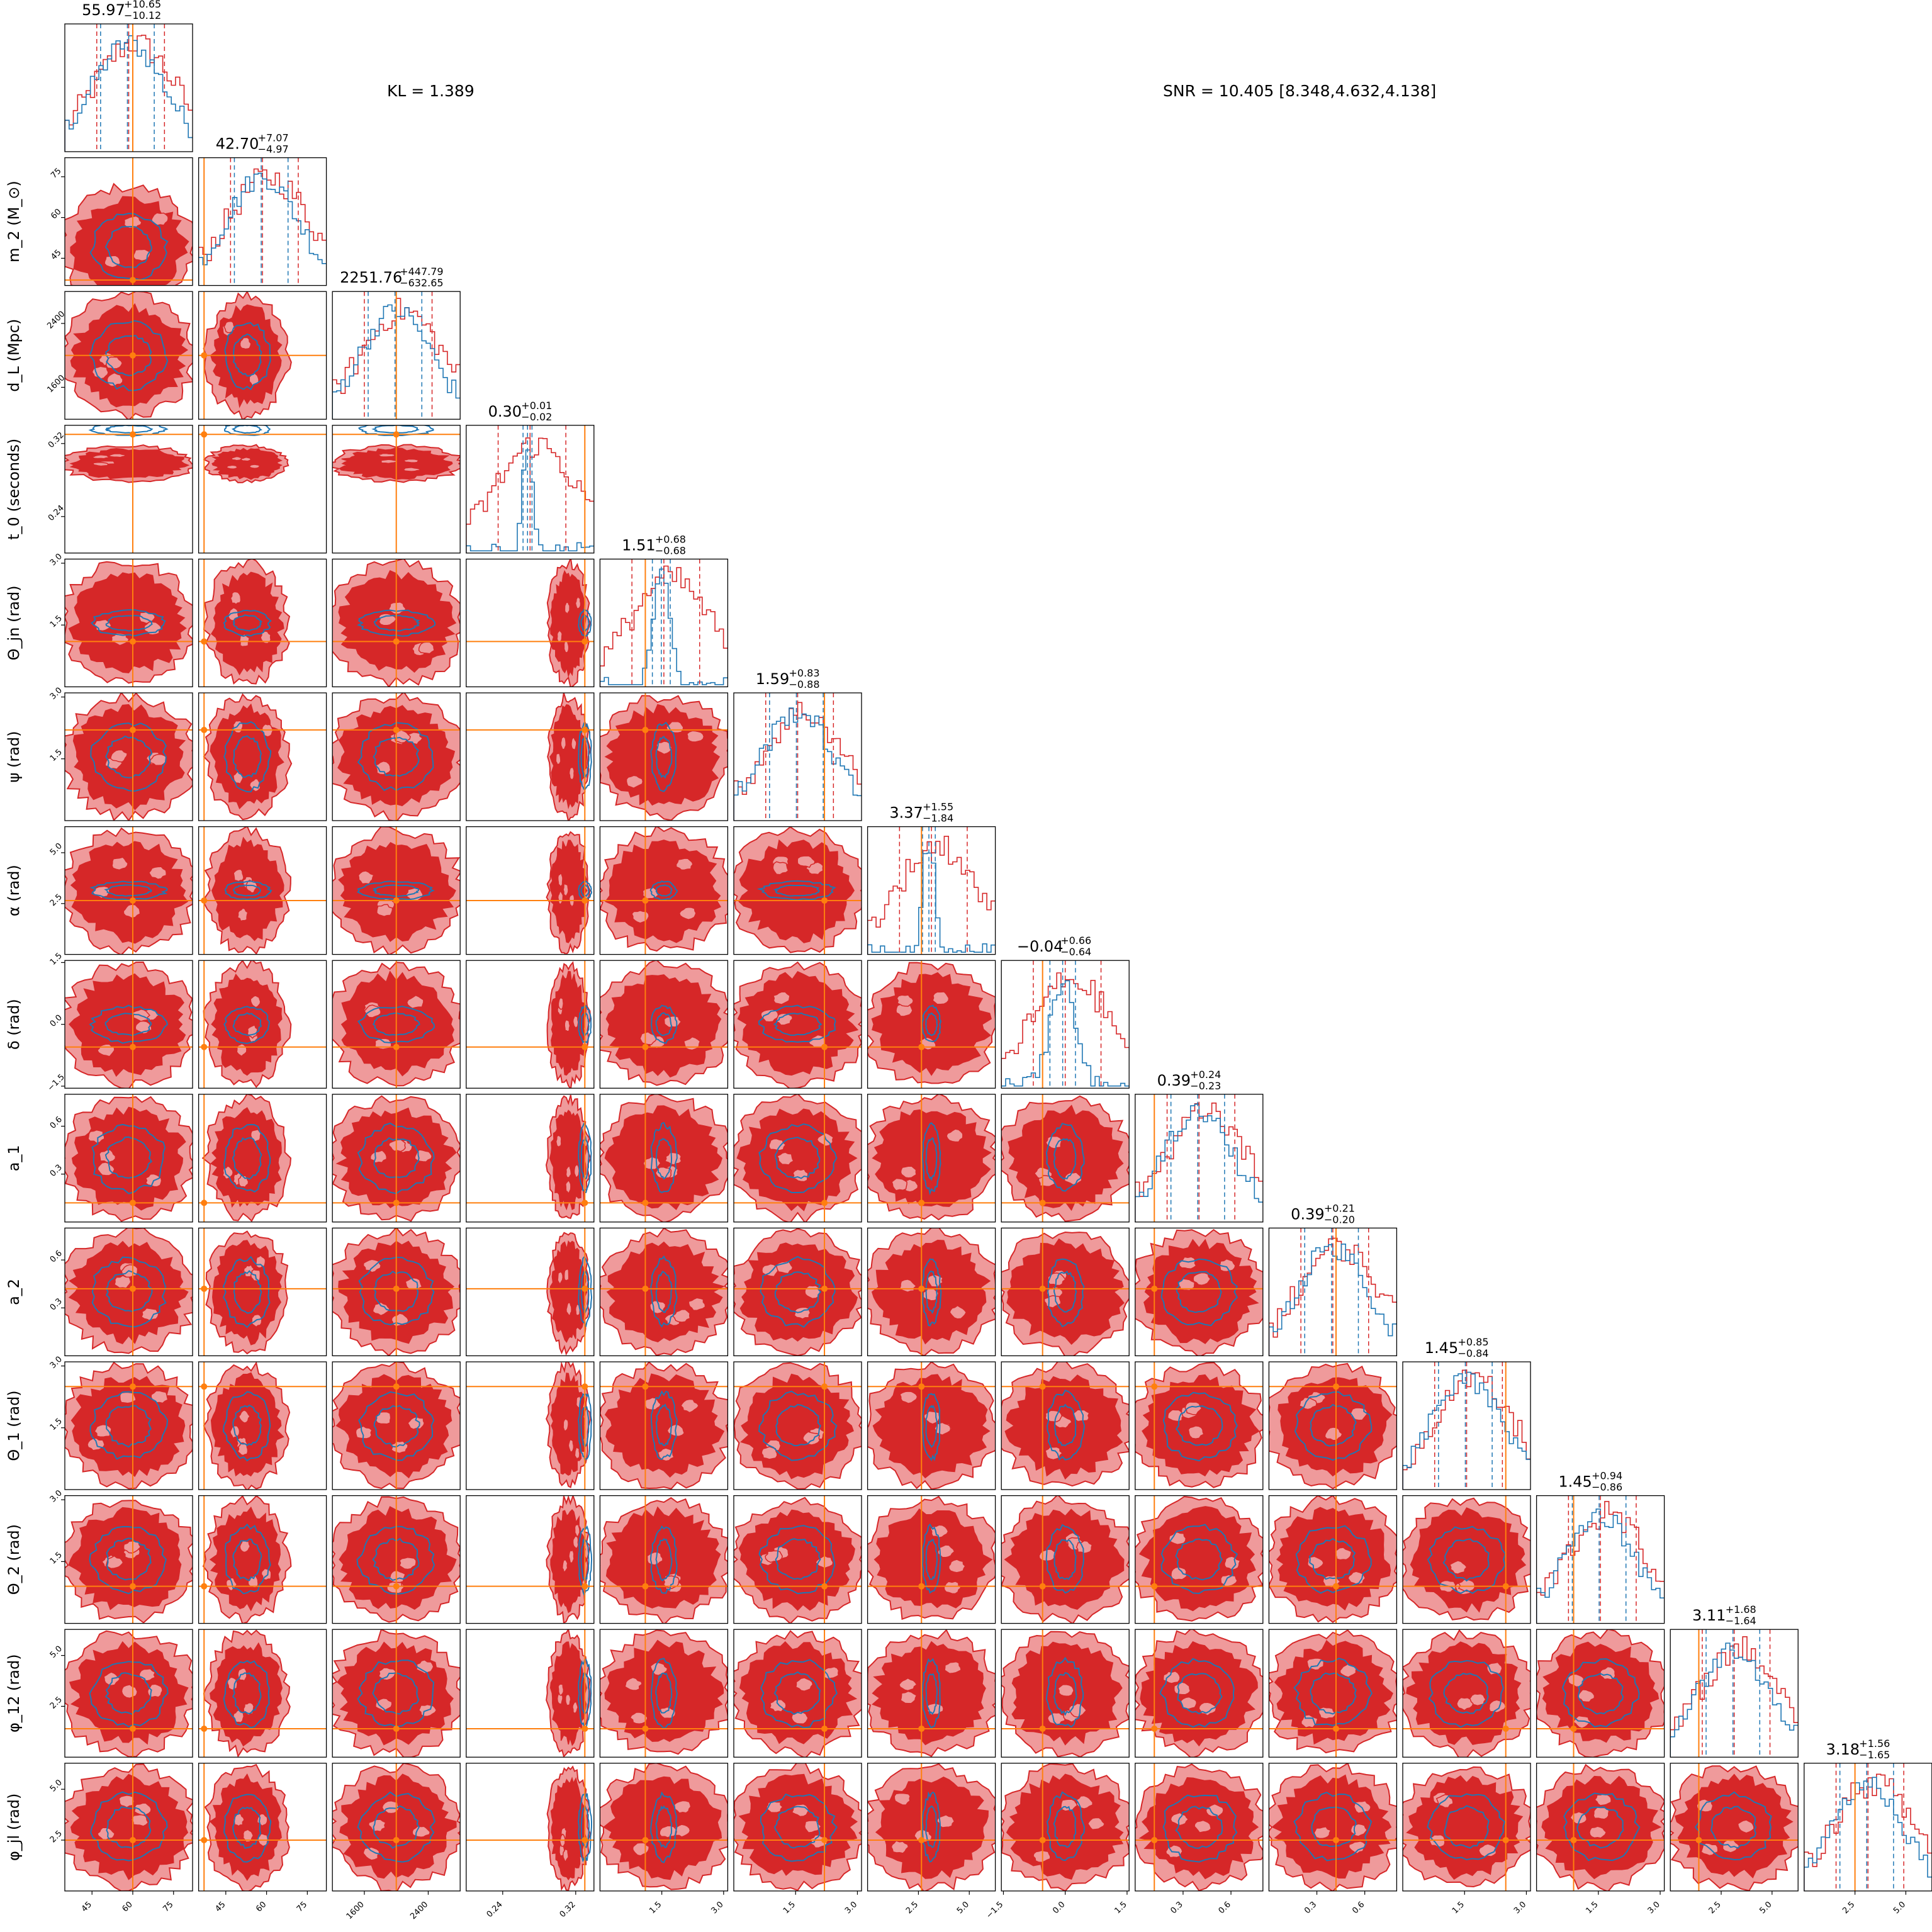  Describe the element at coordinates (1339, 1219) in the screenshot. I see `hist-title-lower-9: −0.20` at that location.